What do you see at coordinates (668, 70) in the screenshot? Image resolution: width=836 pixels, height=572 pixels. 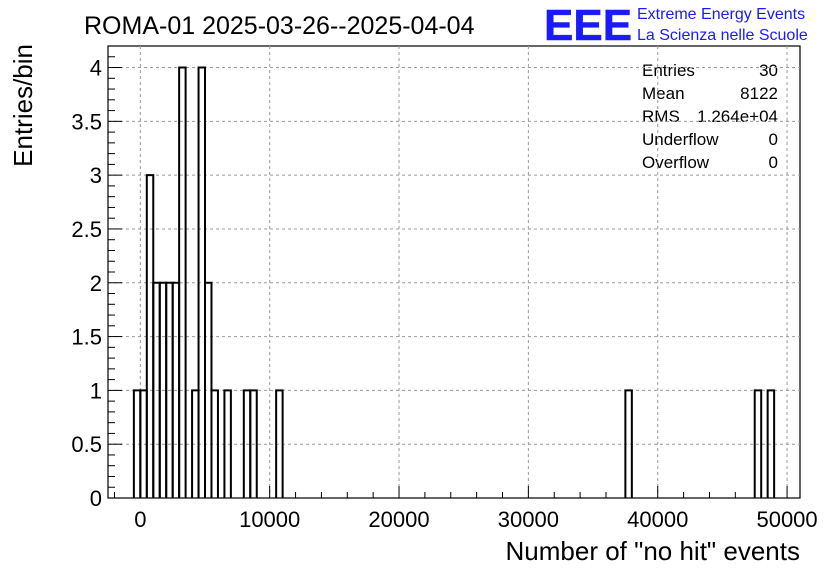 I see `stat-entries-label: Entries` at bounding box center [668, 70].